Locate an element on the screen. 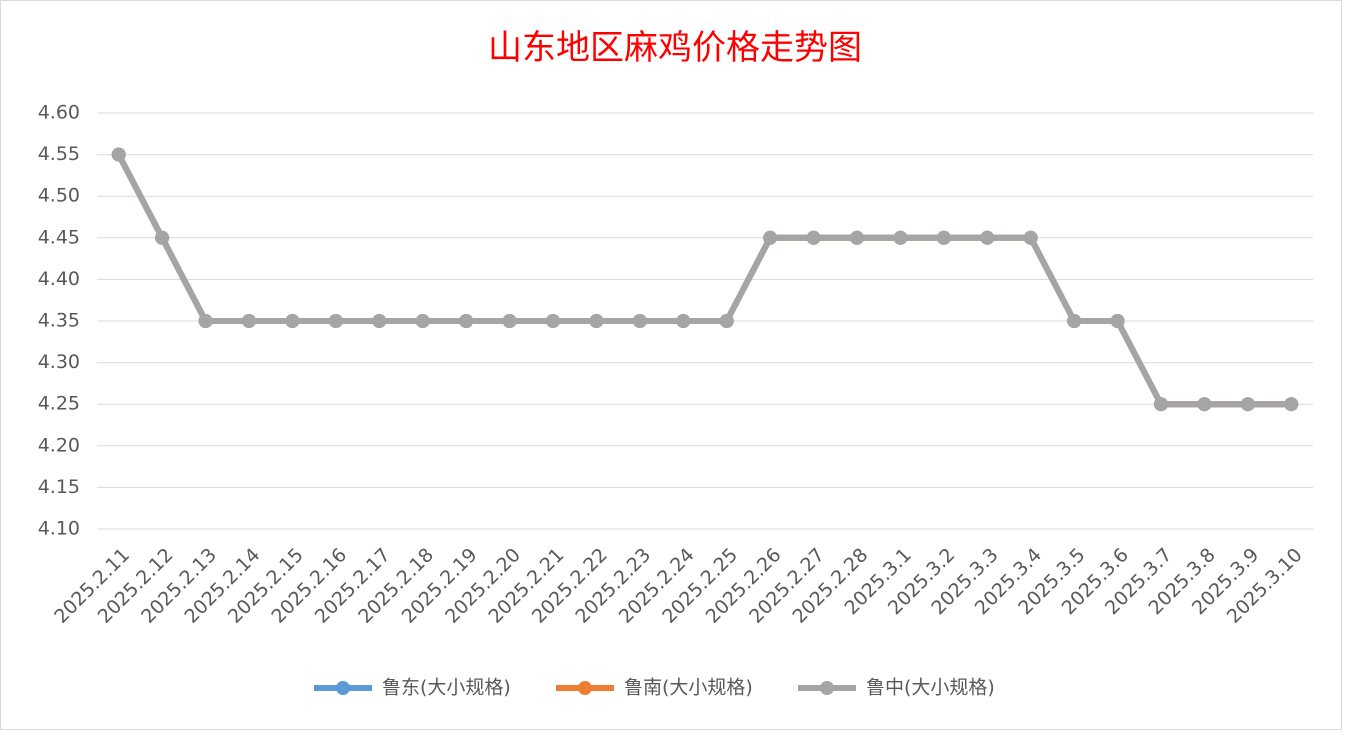  legend-label: 鲁东(大小规格) is located at coordinates (446, 688).